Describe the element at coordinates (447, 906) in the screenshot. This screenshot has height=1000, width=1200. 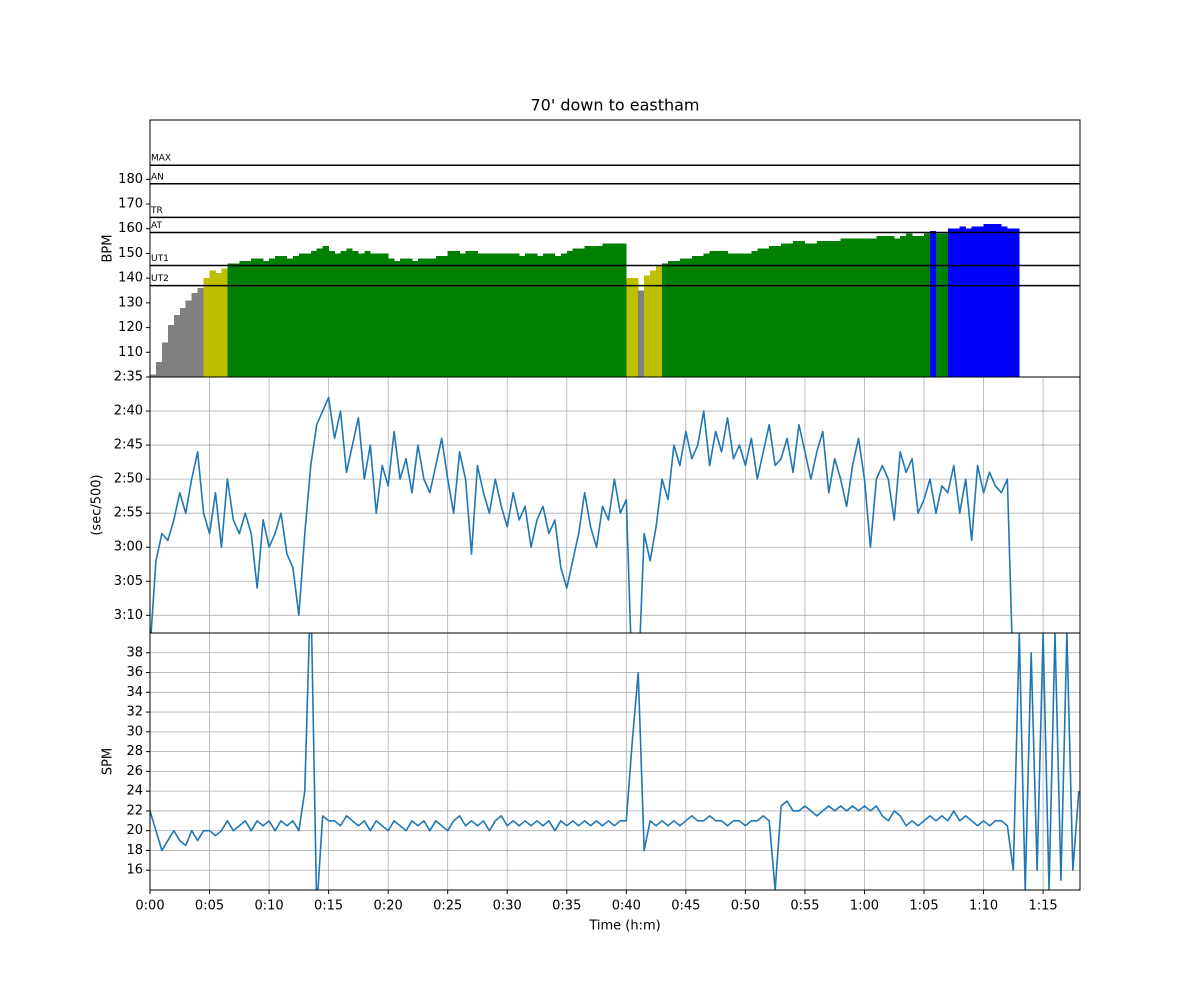
I see `x-tick-label: 0:25` at that location.